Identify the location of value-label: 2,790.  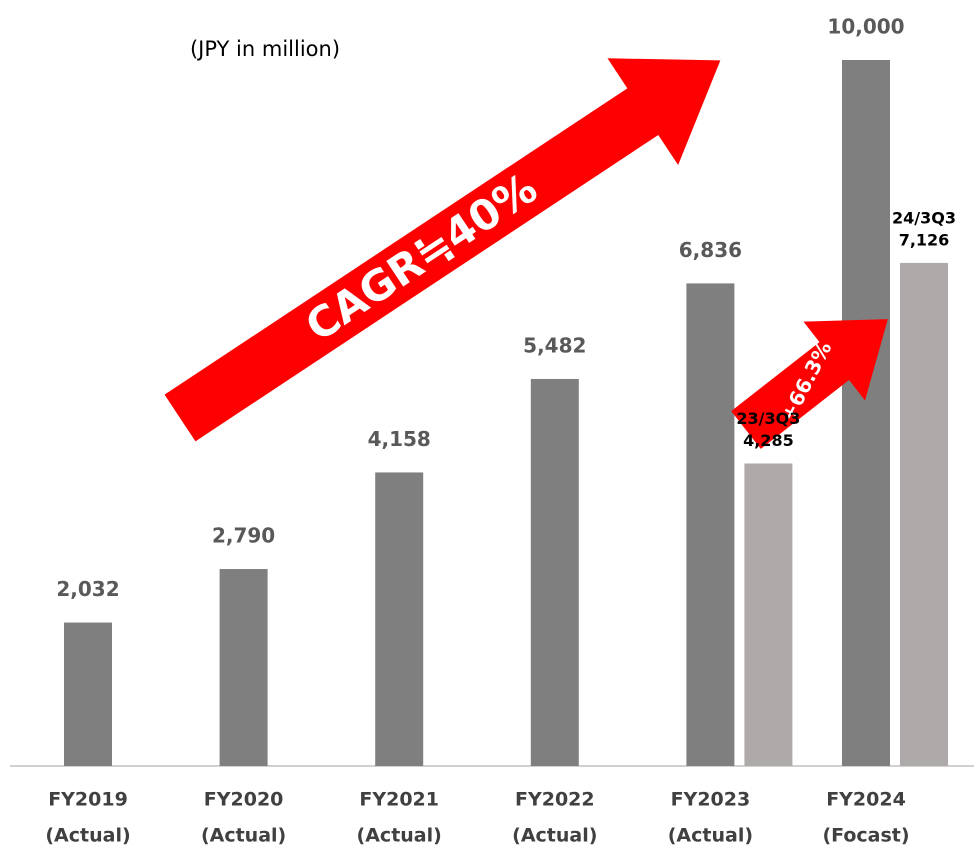
(243, 536).